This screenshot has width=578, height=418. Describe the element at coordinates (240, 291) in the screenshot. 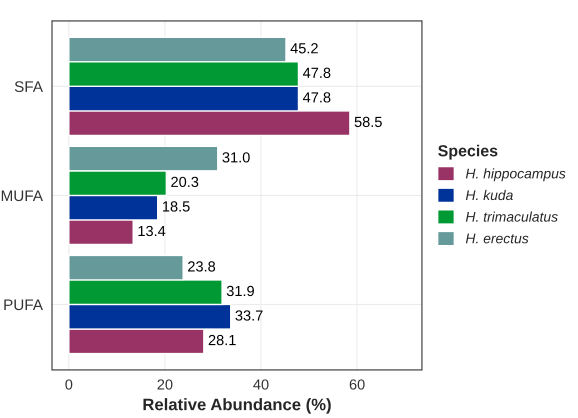

I see `data-label: 31.9` at that location.